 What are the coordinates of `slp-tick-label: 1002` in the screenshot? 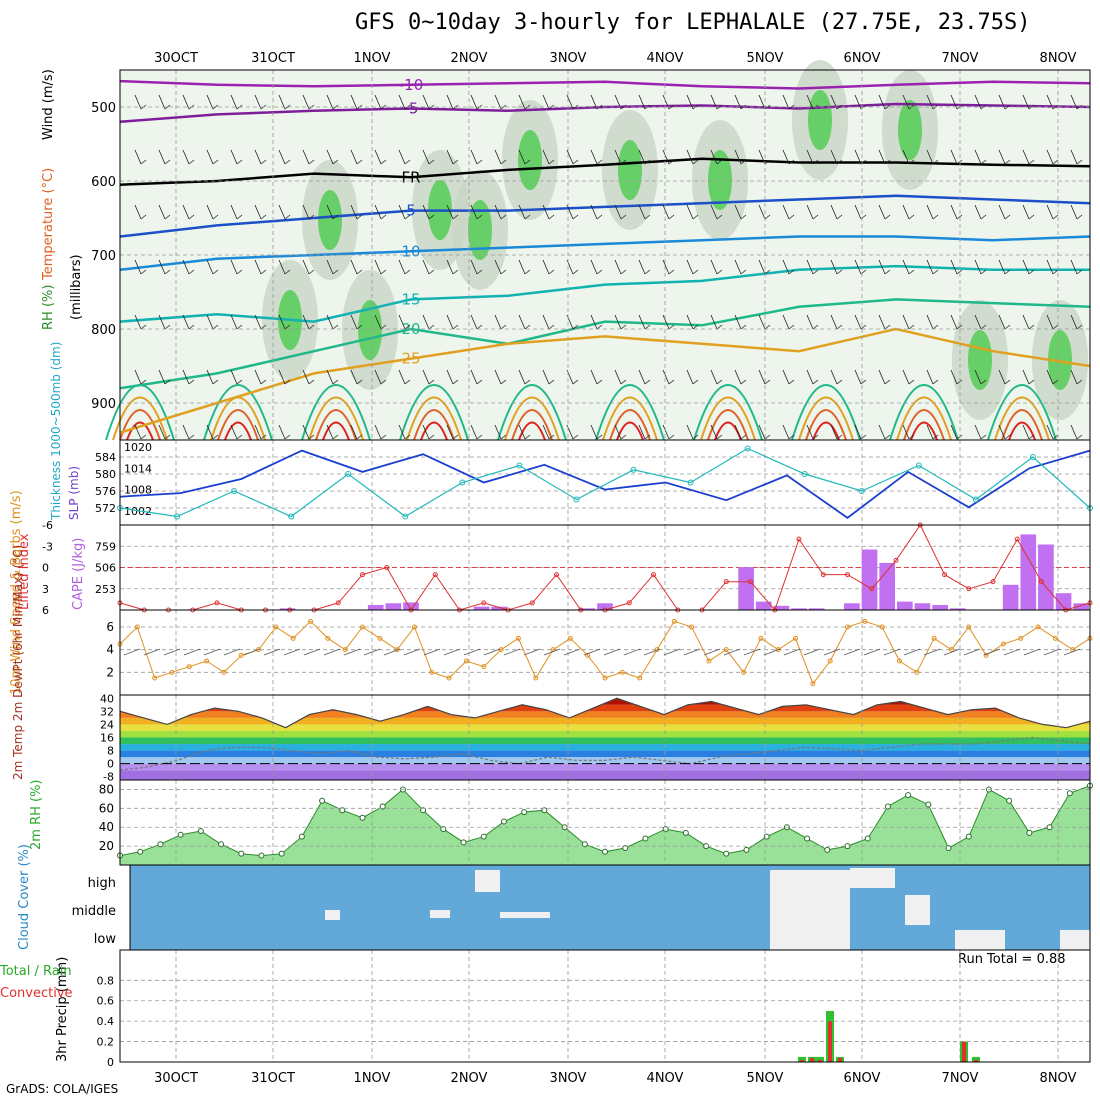 It's located at (138, 511).